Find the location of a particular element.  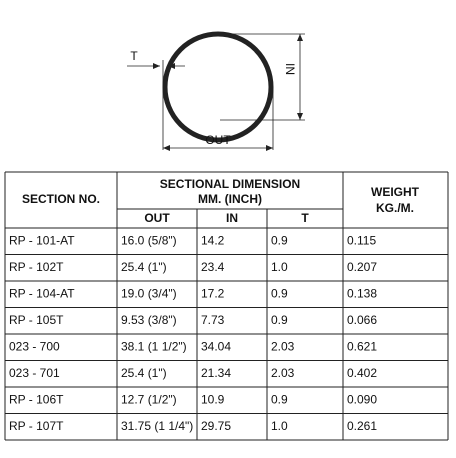

table-cell: 023 - 701 is located at coordinates (34, 373).